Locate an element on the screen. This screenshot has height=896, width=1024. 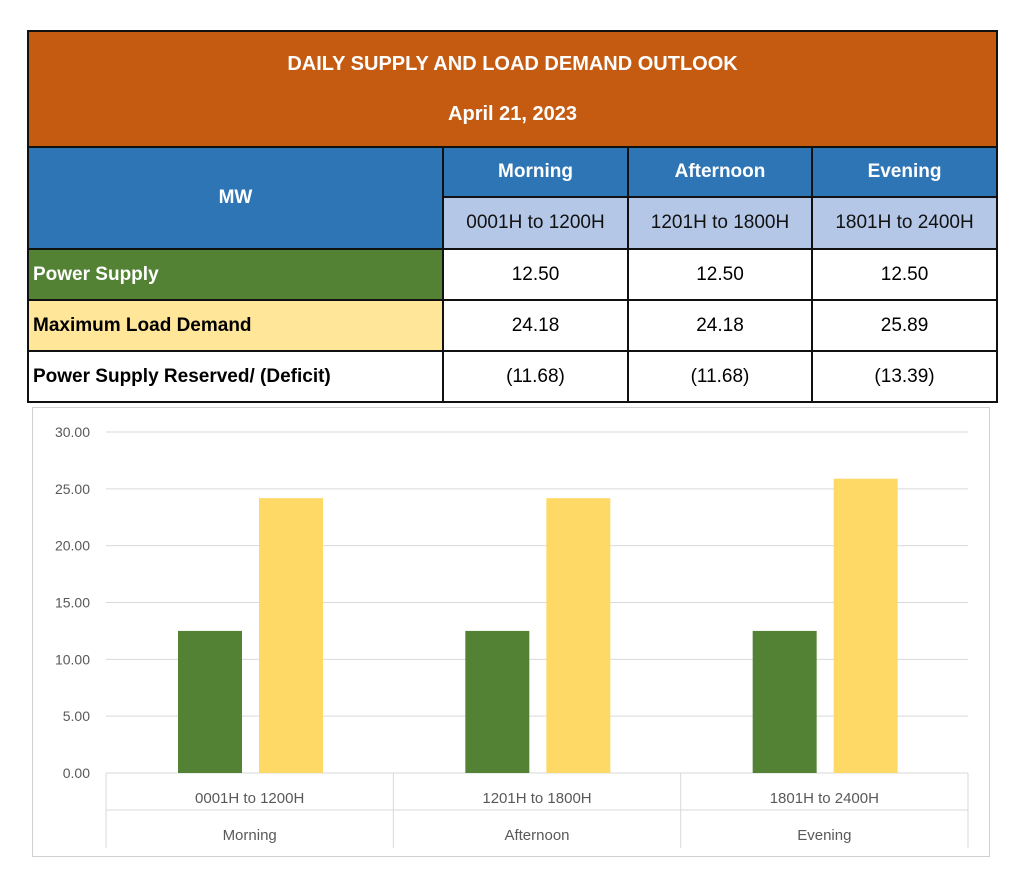
table-row: Power Supply 12.50 12.50 12.50 is located at coordinates (513, 274).